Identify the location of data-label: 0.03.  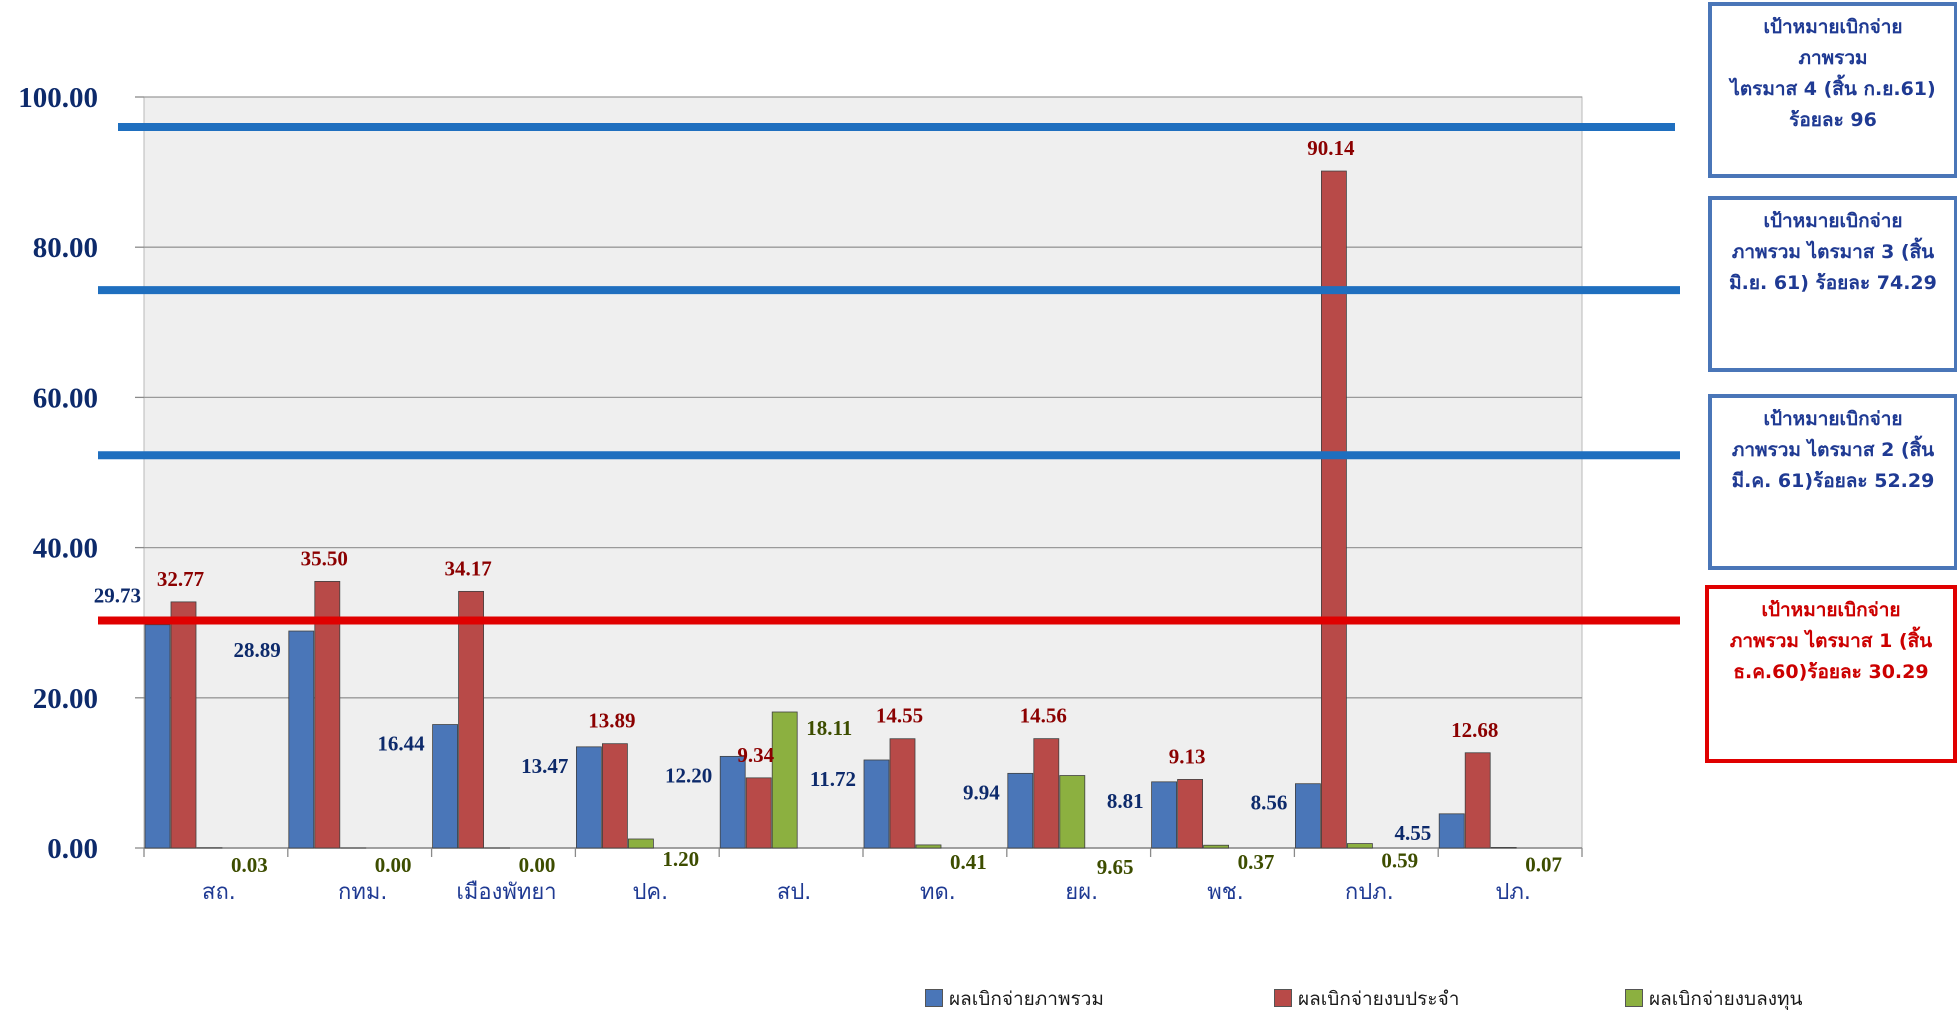
(249, 865).